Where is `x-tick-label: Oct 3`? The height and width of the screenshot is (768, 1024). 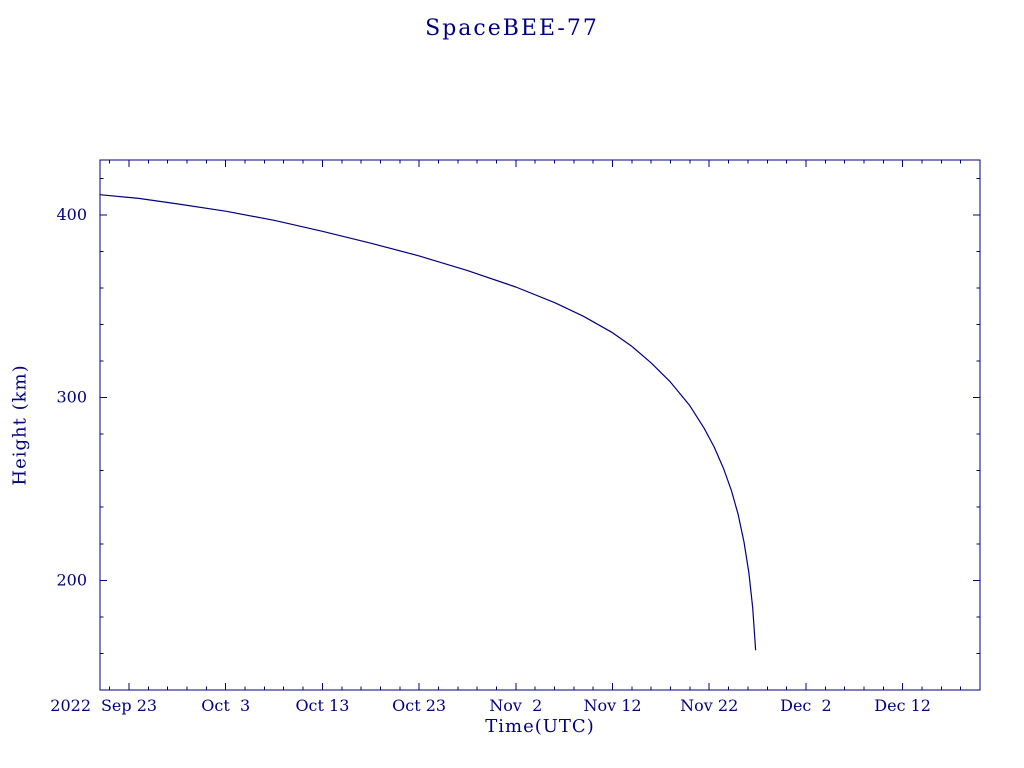 x-tick-label: Oct 3 is located at coordinates (225, 705).